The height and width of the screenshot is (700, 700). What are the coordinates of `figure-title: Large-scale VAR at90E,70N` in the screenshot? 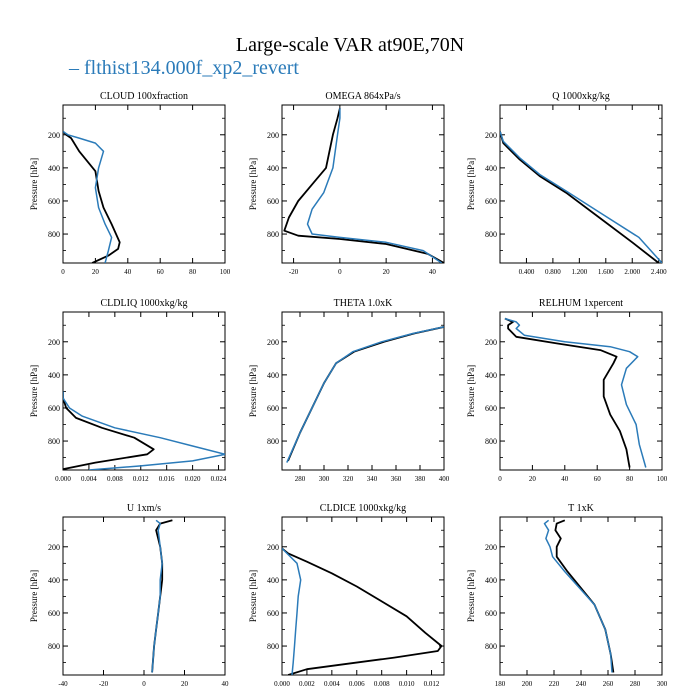 It's located at (350, 45).